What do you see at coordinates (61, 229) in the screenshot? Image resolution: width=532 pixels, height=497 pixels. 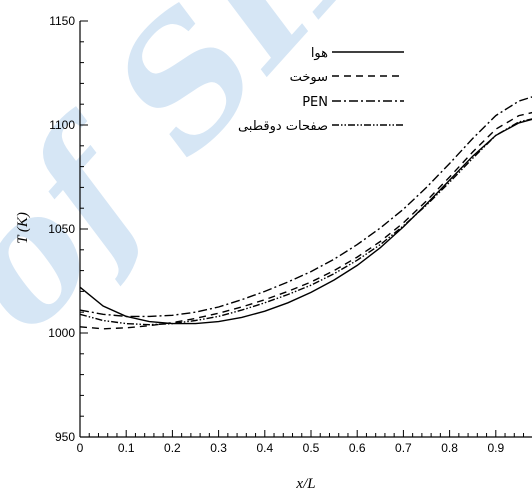 I see `y-tick-label: 1050` at bounding box center [61, 229].